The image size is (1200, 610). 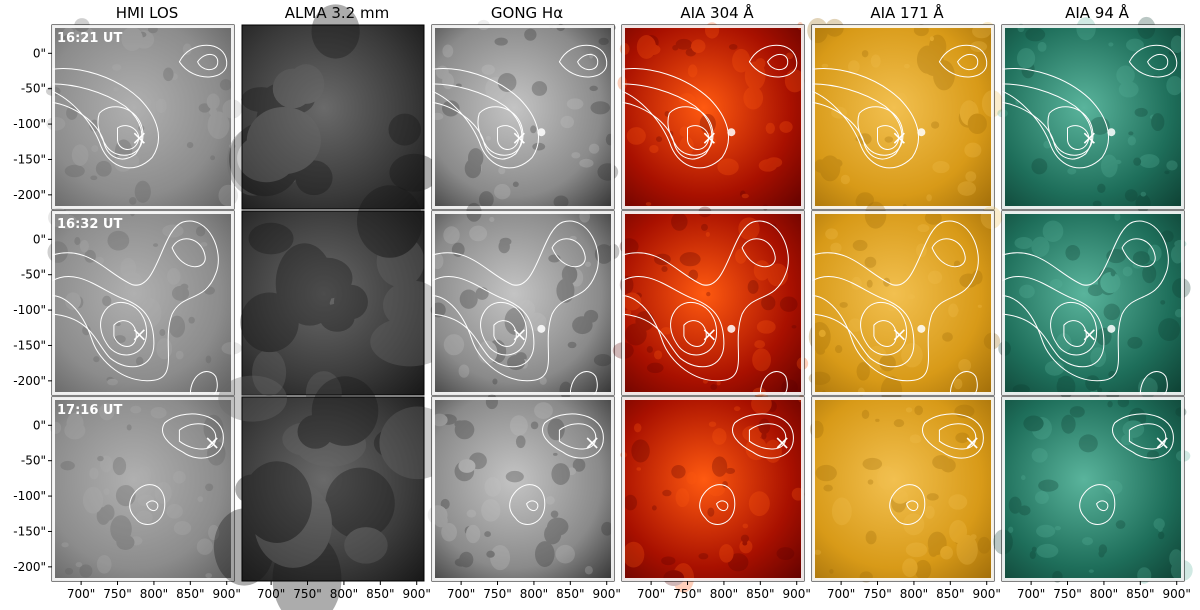 What do you see at coordinates (89, 410) in the screenshot?
I see `time-label: 17:16 UT` at bounding box center [89, 410].